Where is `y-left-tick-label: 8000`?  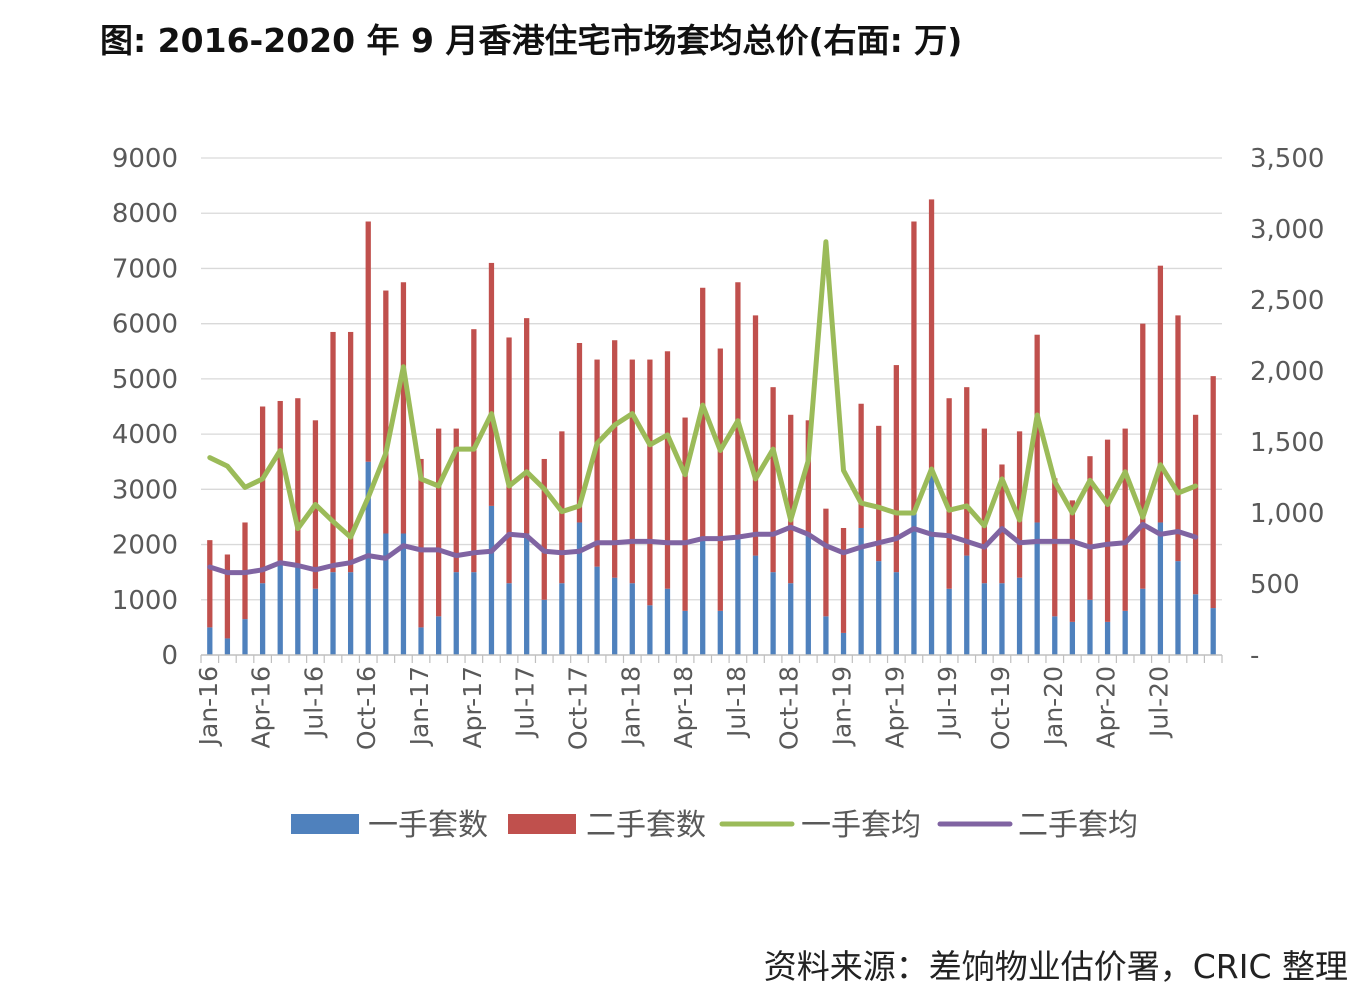
y-left-tick-label: 8000 is located at coordinates (145, 214).